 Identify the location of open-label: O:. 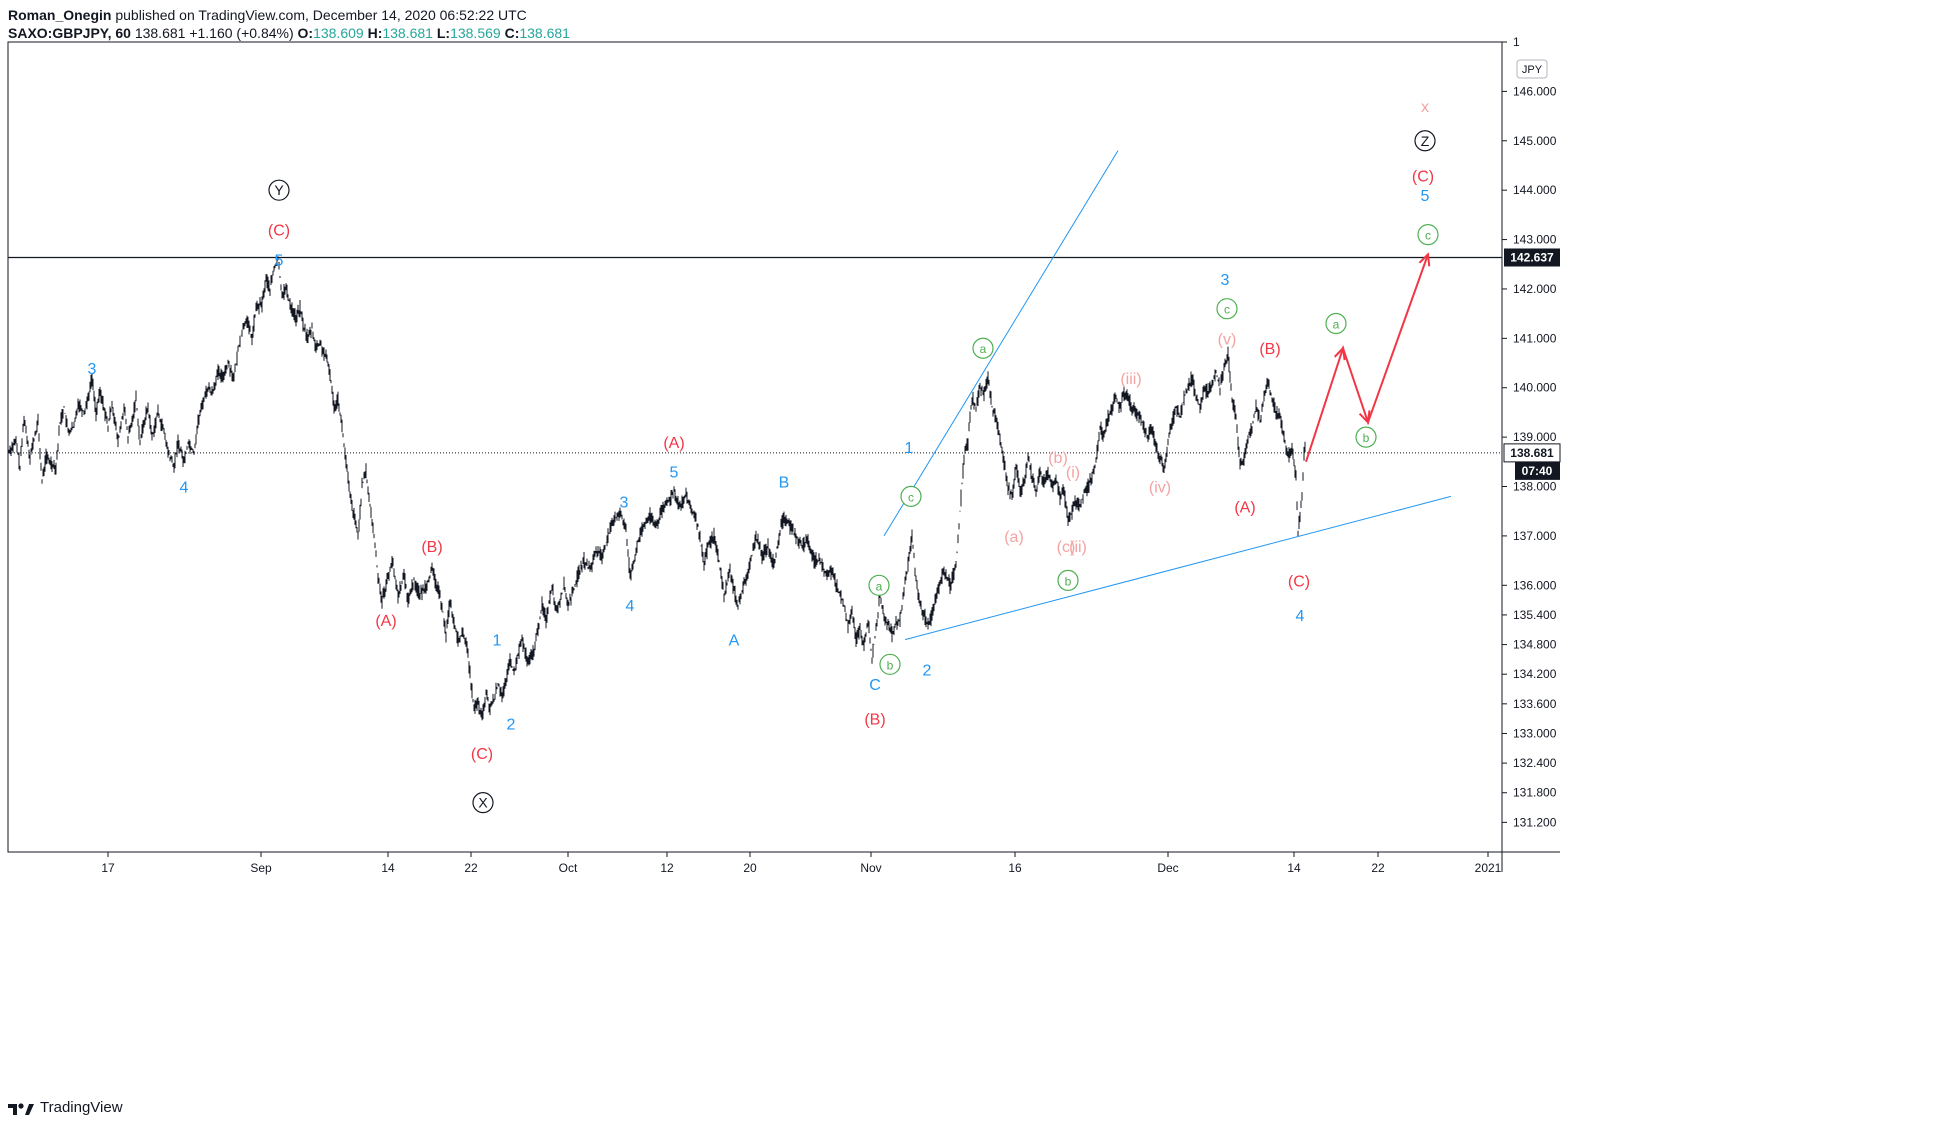
(305, 33).